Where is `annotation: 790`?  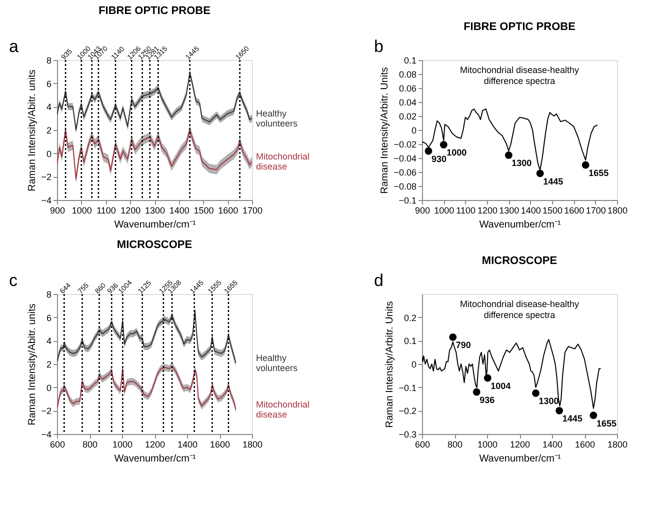
annotation: 790 is located at coordinates (463, 345).